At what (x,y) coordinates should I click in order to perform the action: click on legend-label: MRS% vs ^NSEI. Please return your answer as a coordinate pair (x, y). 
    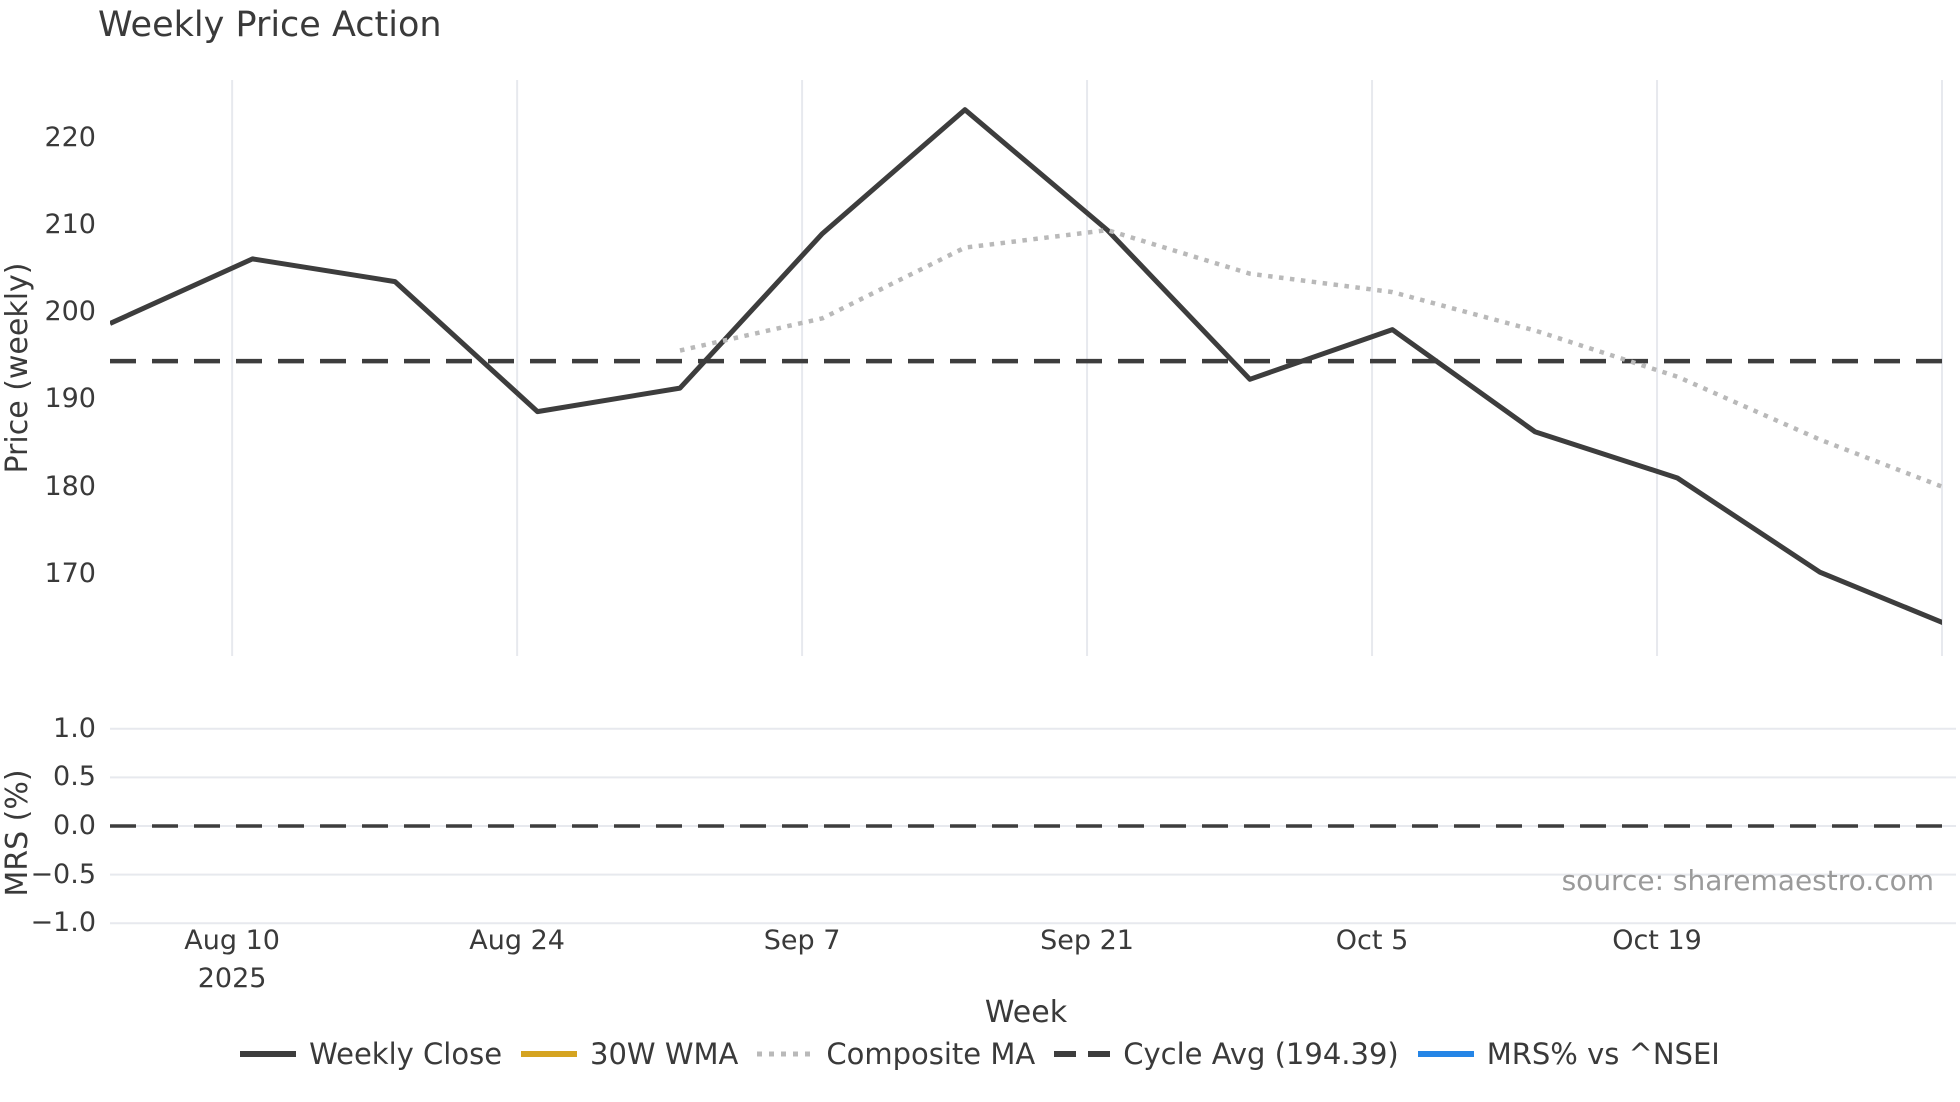
    Looking at the image, I should click on (1603, 1054).